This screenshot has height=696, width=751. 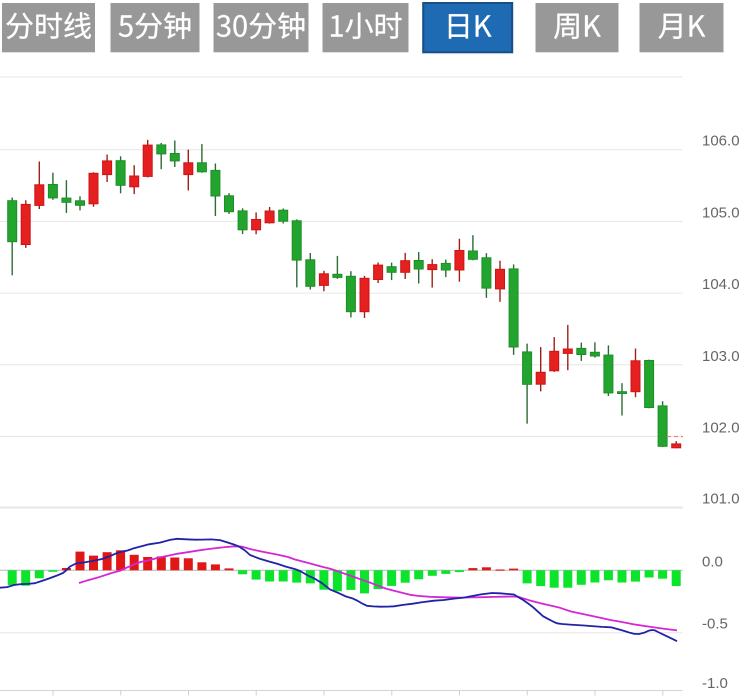 What do you see at coordinates (721, 212) in the screenshot?
I see `svg-text: 105.0` at bounding box center [721, 212].